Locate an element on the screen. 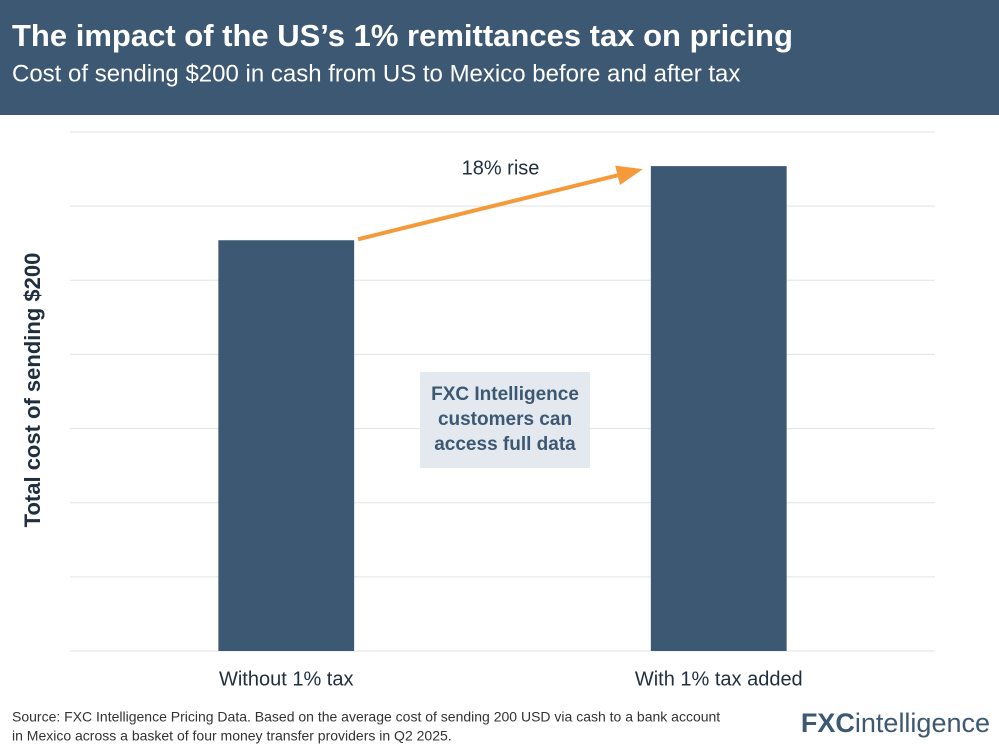  watermark-line: FXC Intelligence is located at coordinates (505, 394).